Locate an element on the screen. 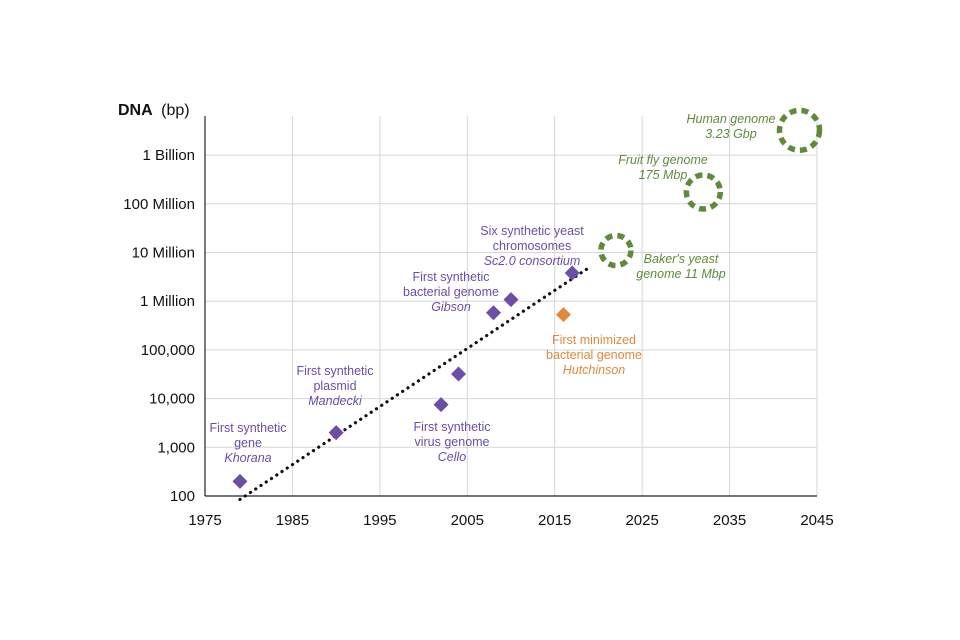  x-tick-label: 2025 is located at coordinates (641, 520).